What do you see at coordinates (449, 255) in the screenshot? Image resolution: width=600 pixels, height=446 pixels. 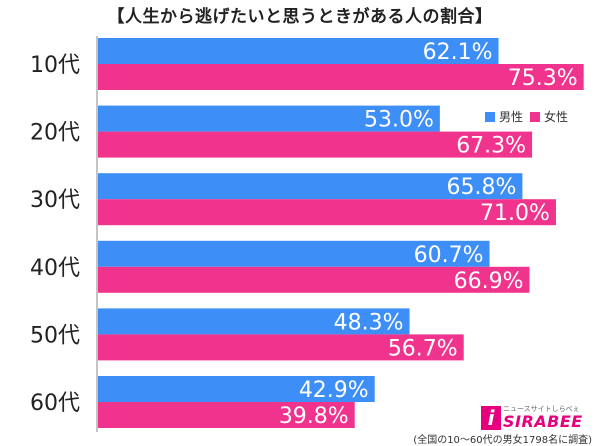 I see `bar-value-label: 60.7%` at bounding box center [449, 255].